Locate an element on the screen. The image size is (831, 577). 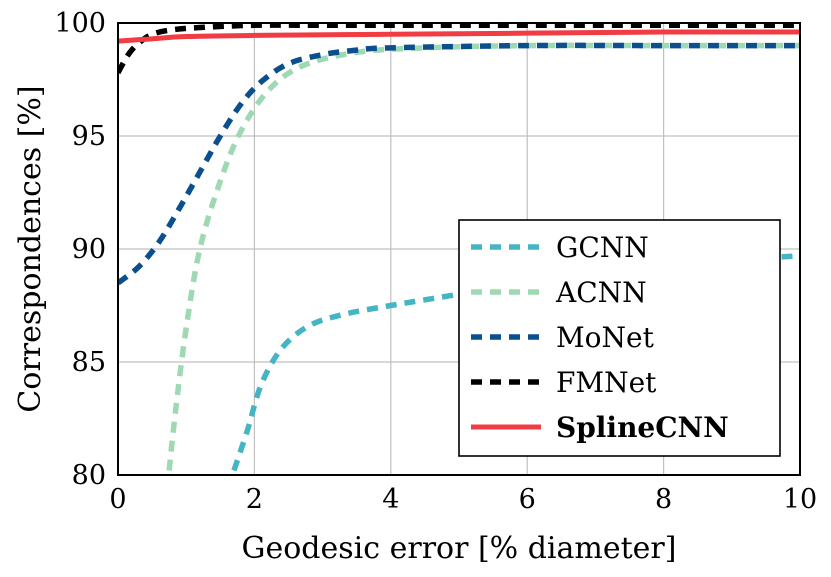
y-tick-label: 80 is located at coordinates (89, 475).